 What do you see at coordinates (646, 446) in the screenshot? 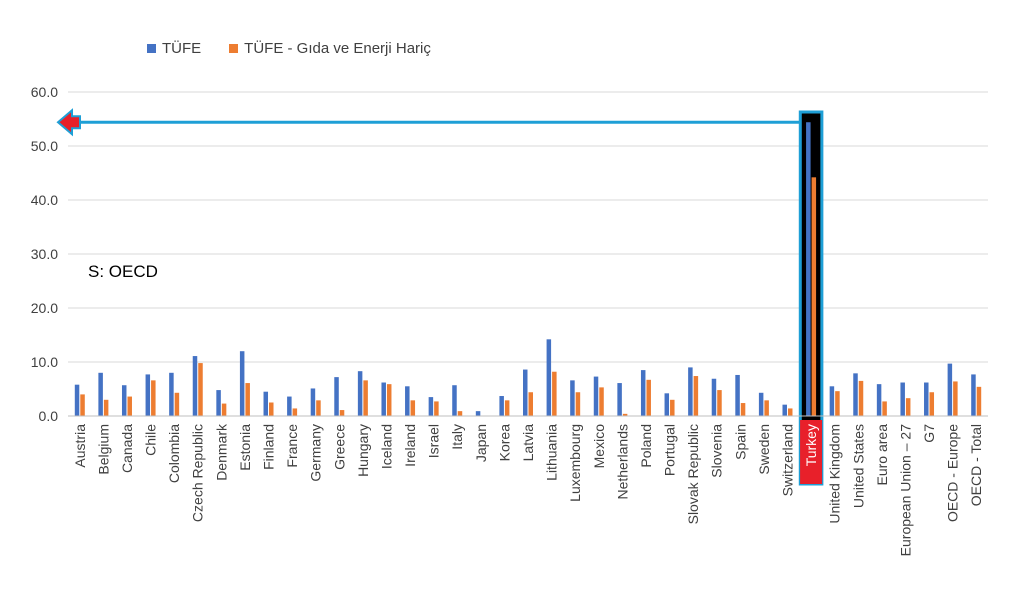
I see `x-tick-label: Poland` at bounding box center [646, 446].